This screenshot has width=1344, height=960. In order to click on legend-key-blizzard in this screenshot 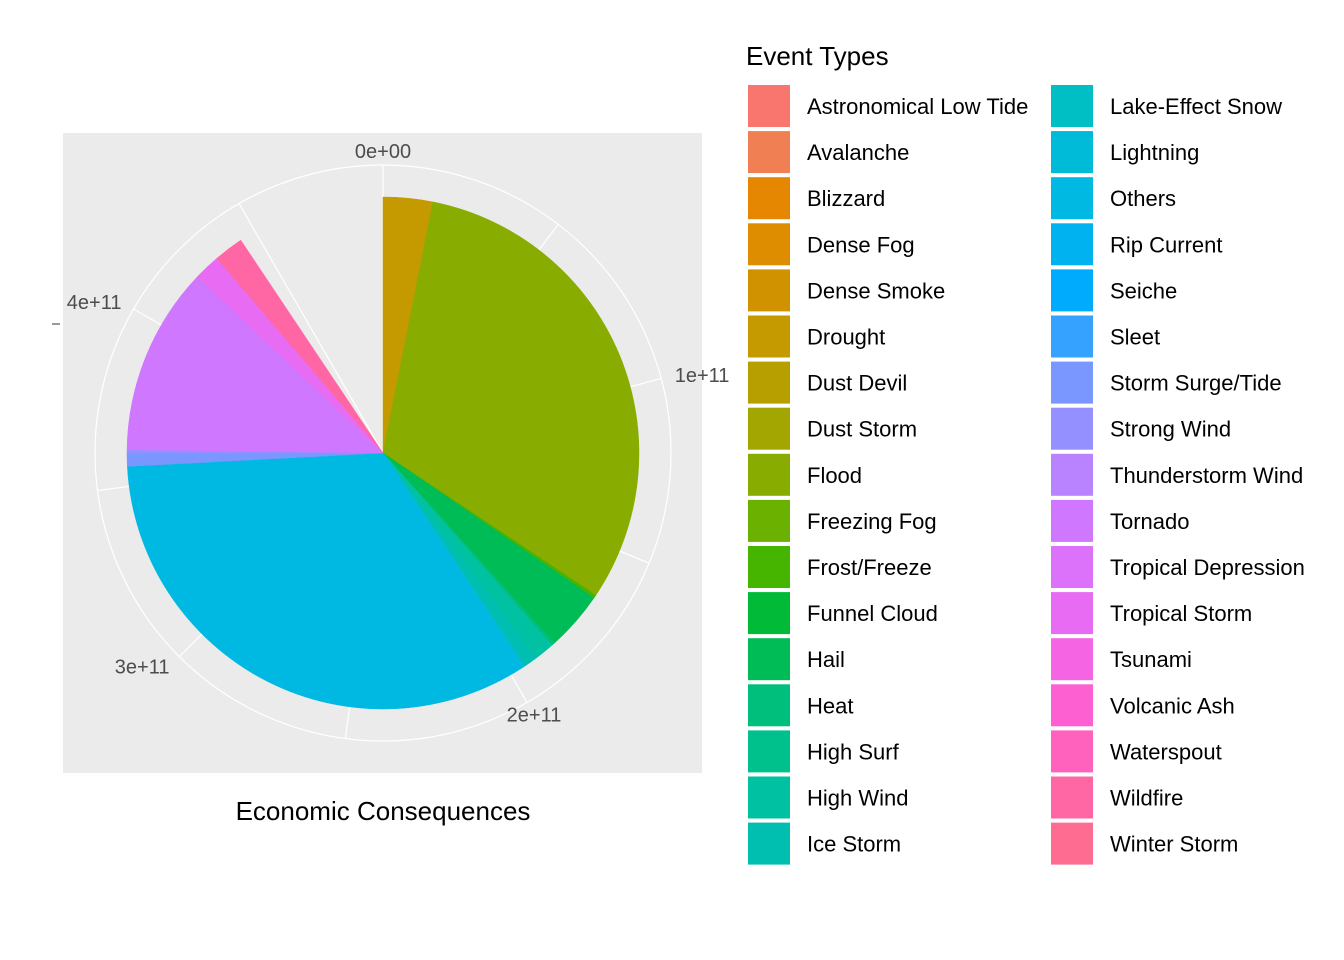, I will do `click(769, 198)`.